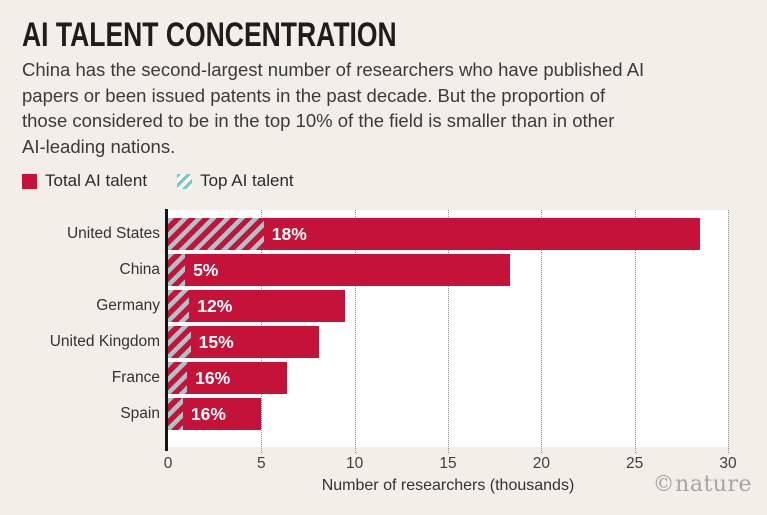 The width and height of the screenshot is (767, 515). Describe the element at coordinates (541, 463) in the screenshot. I see `x-tick-label: 20` at that location.